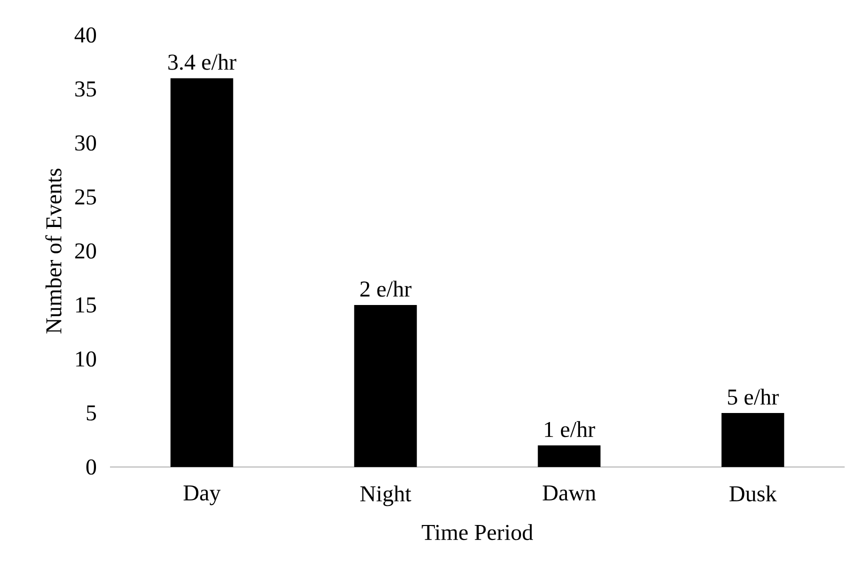  Describe the element at coordinates (85, 143) in the screenshot. I see `y-tick-label: 30` at that location.